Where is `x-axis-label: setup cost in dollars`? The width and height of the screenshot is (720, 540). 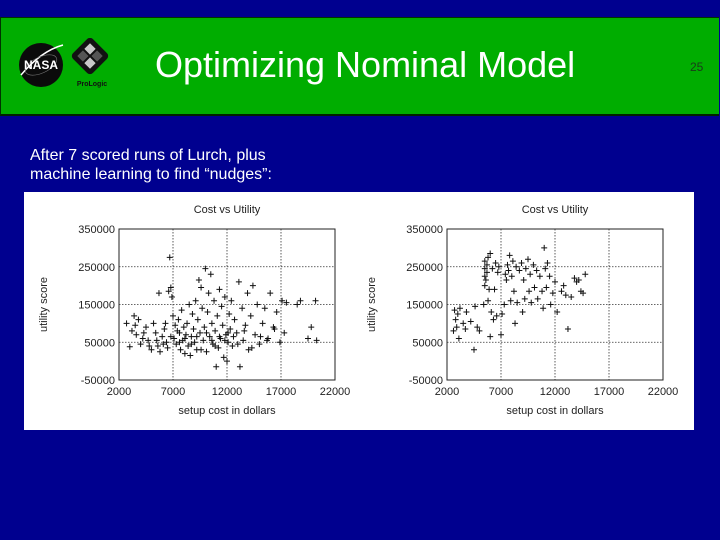 x-axis-label: setup cost in dollars is located at coordinates (227, 411).